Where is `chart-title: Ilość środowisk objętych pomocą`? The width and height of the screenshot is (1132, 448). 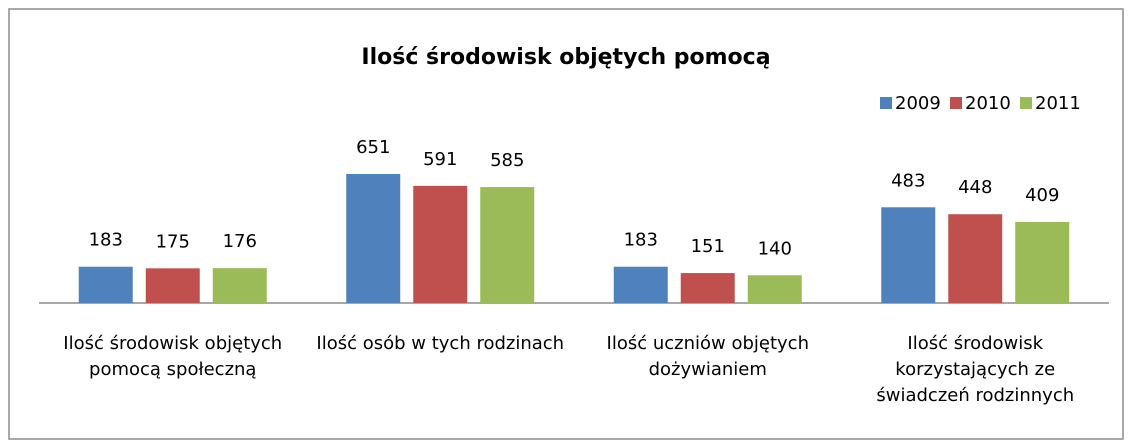
chart-title: Ilość środowisk objętych pomocą is located at coordinates (565, 57).